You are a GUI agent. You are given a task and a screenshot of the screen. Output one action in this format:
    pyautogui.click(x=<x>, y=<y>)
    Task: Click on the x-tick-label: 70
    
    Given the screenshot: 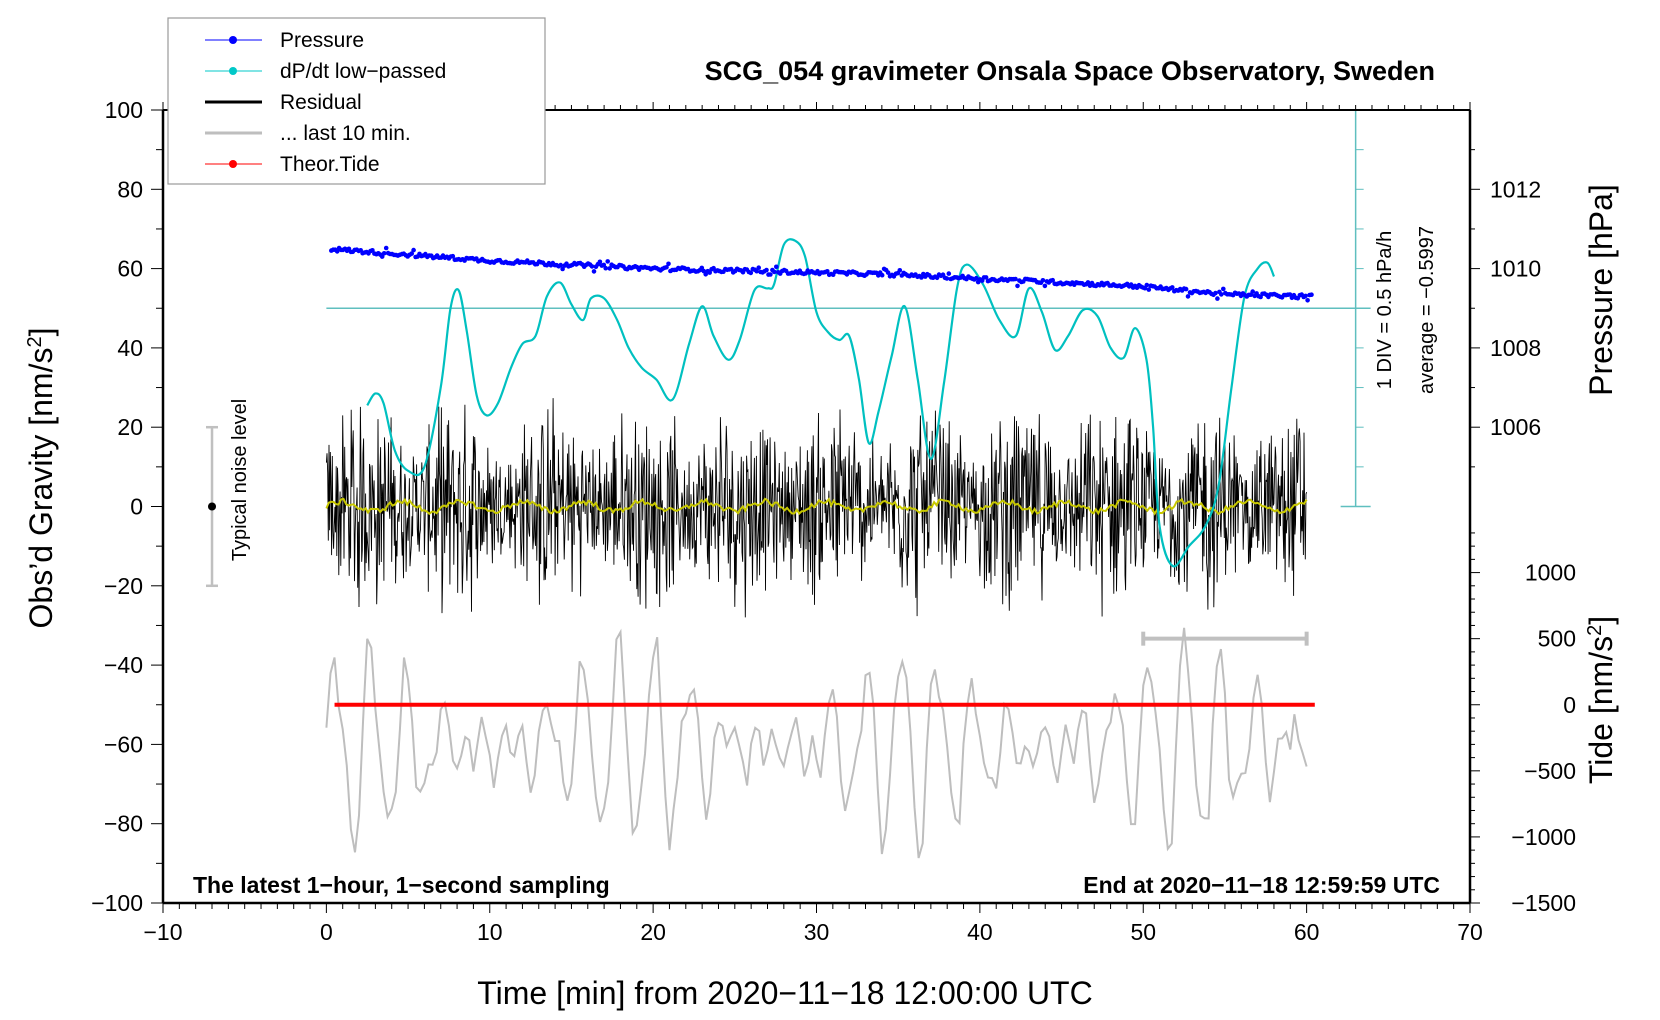 What is the action you would take?
    pyautogui.click(x=1470, y=932)
    